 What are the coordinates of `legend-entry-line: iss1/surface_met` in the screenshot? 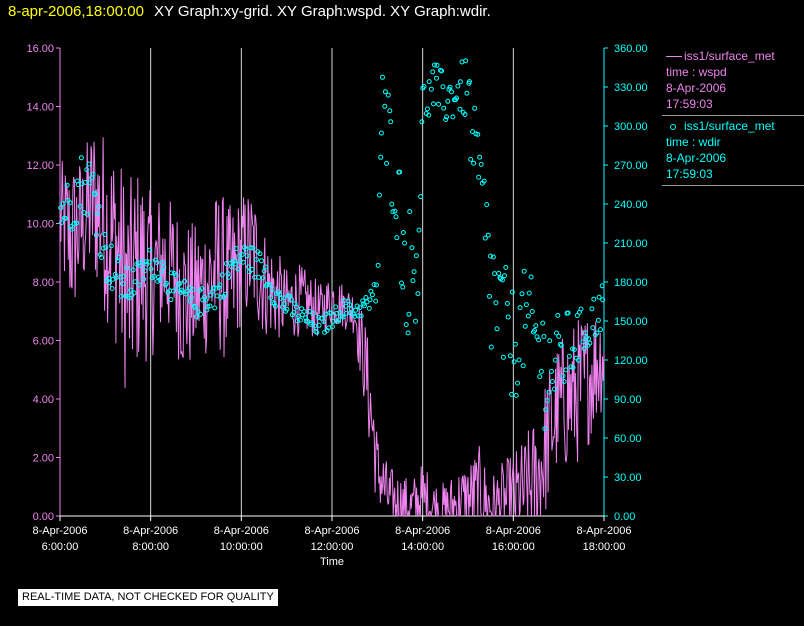 It's located at (735, 126).